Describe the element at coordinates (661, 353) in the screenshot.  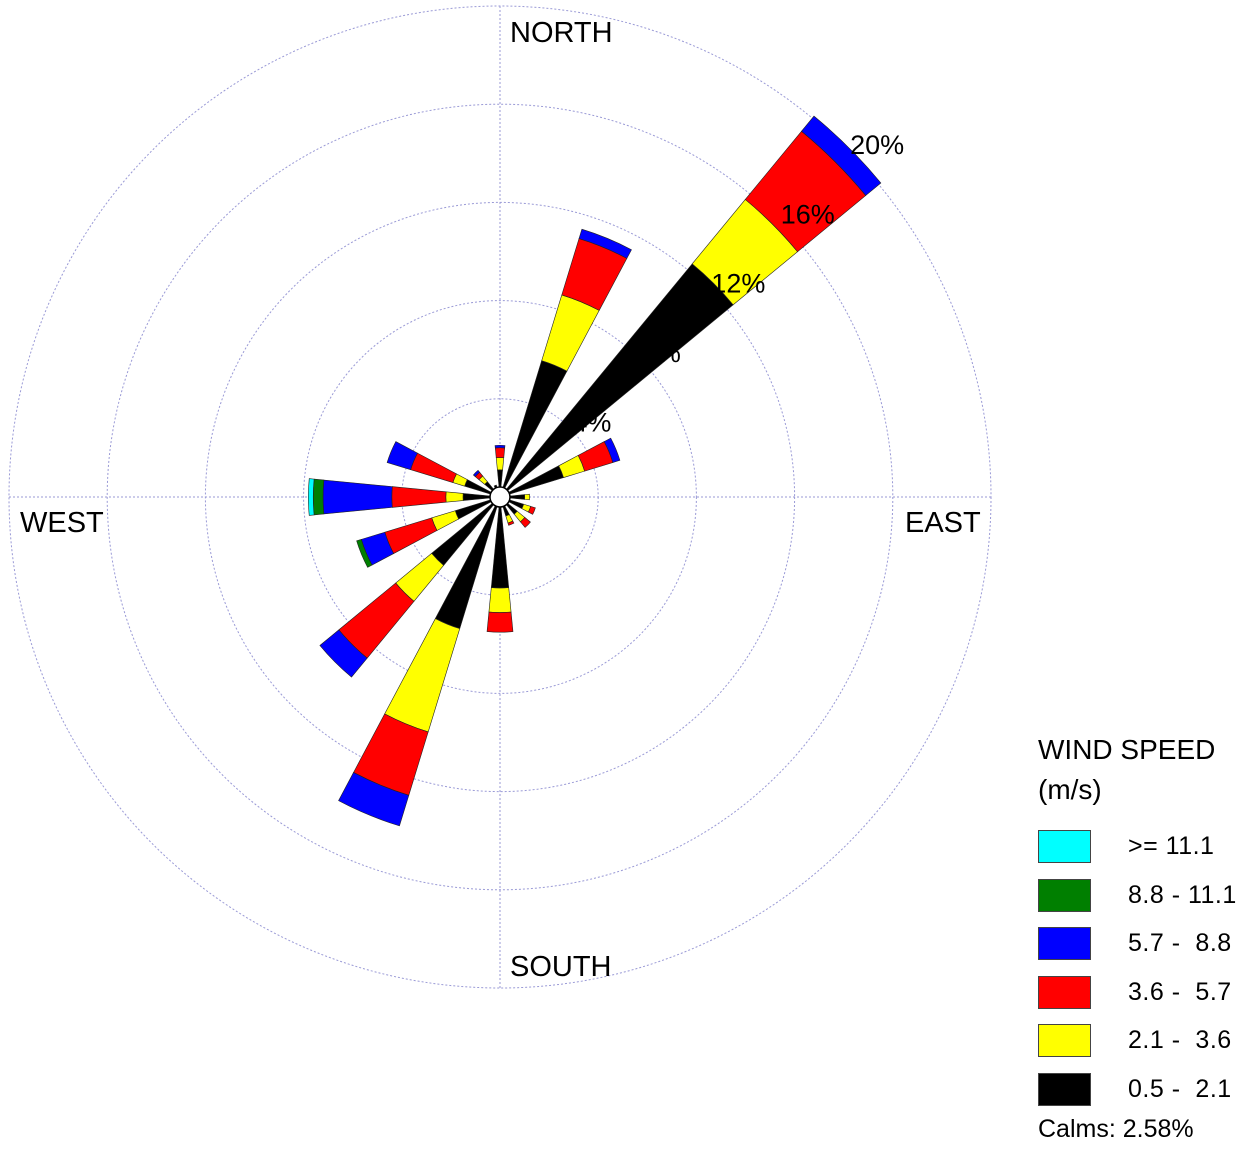
I see `ring-label: 8%` at that location.